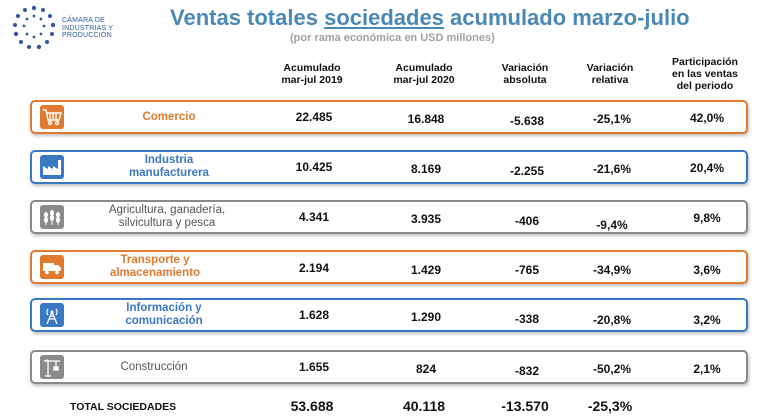 This screenshot has width=768, height=416. I want to click on col-header-abs-l1: Variación, so click(525, 68).